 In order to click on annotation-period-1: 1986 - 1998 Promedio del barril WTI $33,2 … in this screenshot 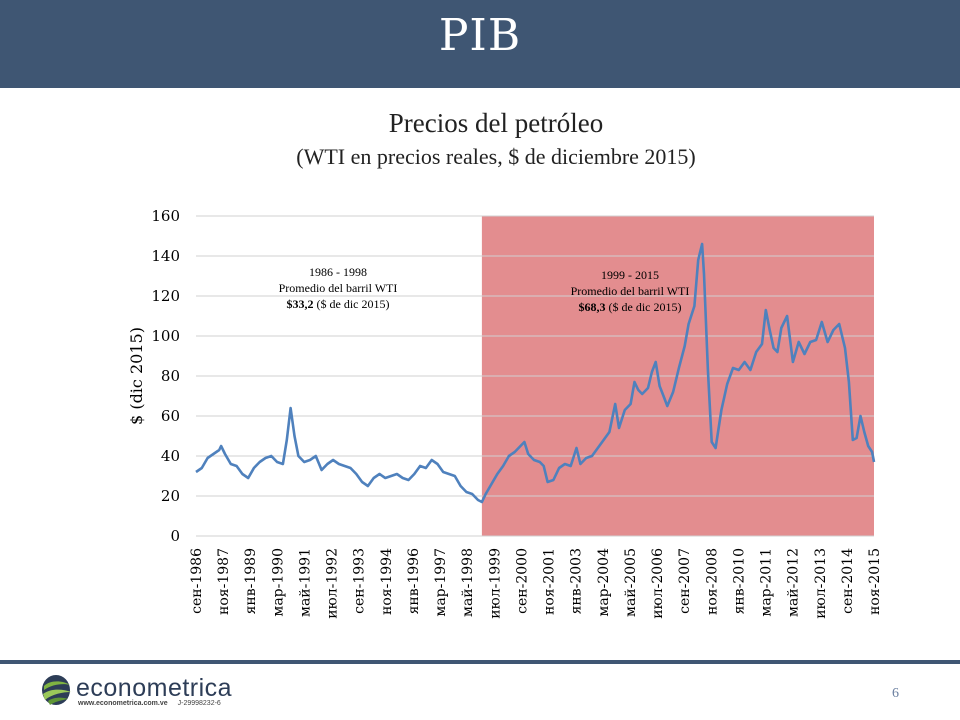, I will do `click(338, 288)`.